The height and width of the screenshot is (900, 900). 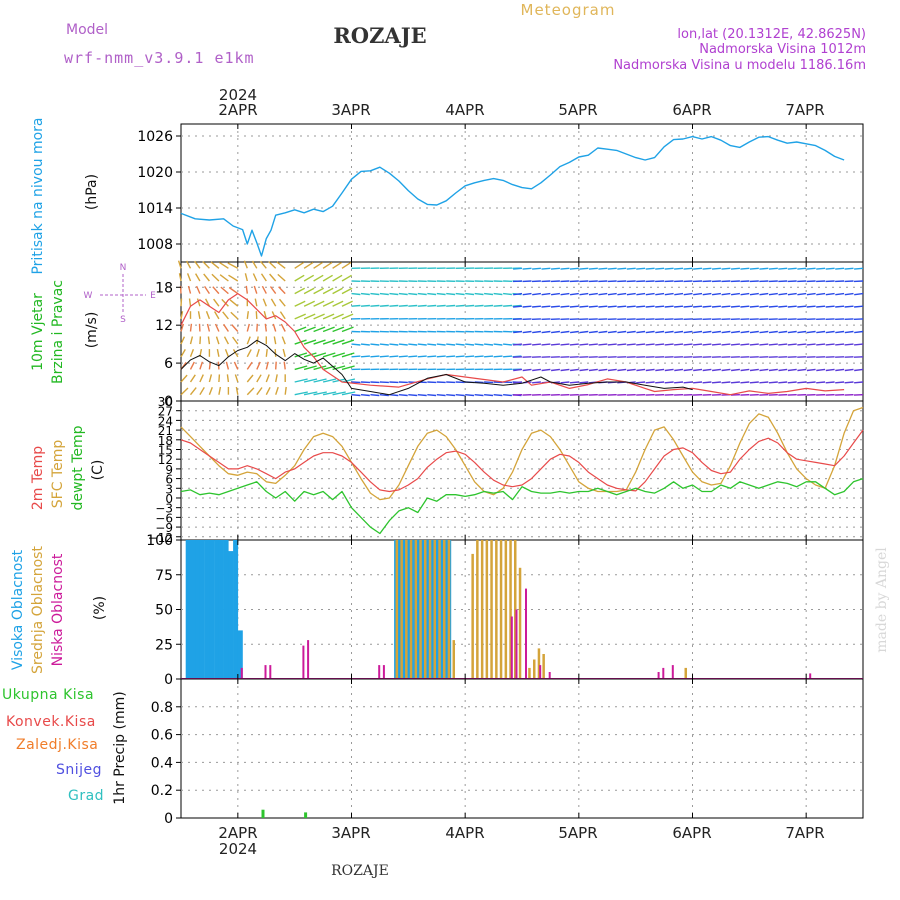 What do you see at coordinates (155, 137) in the screenshot?
I see `y-tick-label: 1026` at bounding box center [155, 137].